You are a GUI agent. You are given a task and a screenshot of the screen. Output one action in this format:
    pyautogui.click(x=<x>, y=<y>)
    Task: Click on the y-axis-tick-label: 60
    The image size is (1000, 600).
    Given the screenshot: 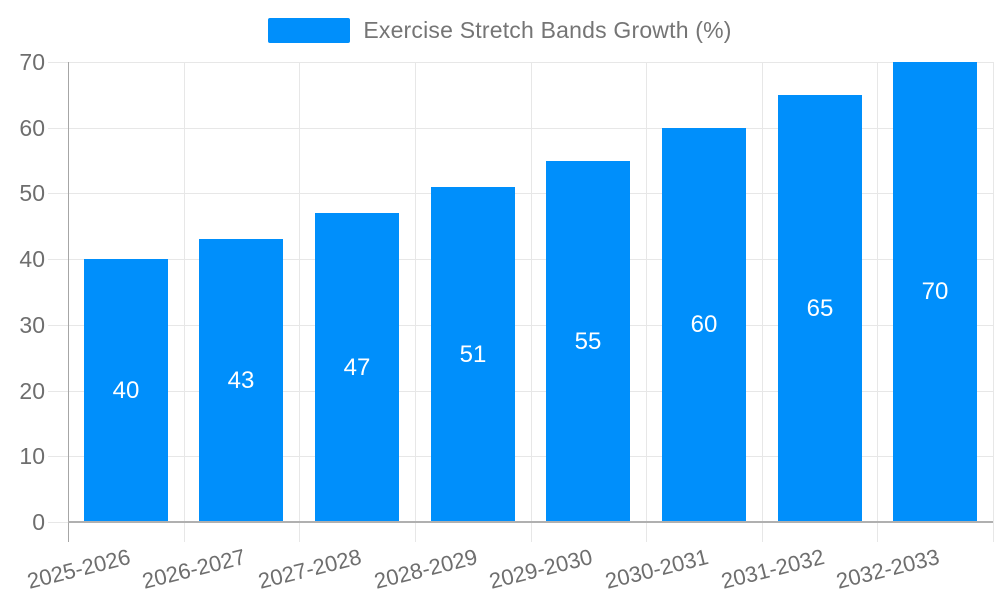 What is the action you would take?
    pyautogui.click(x=32, y=128)
    